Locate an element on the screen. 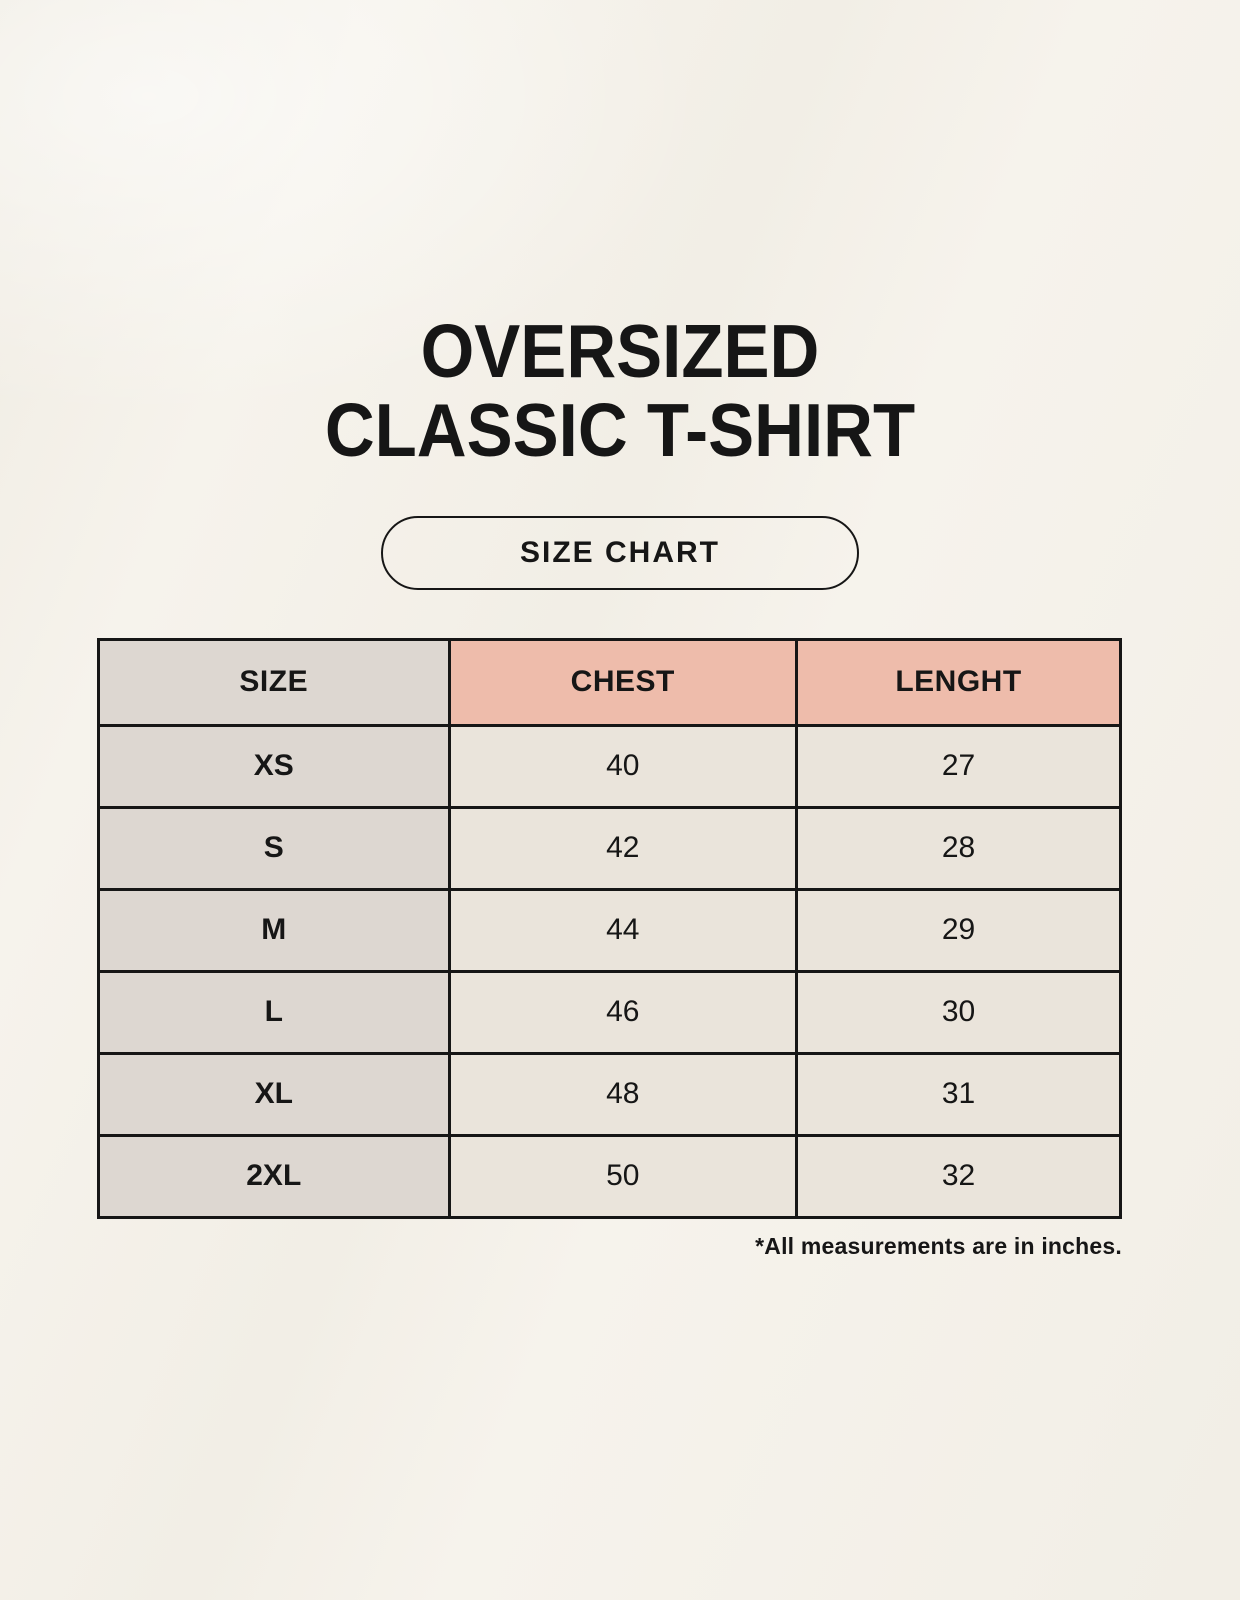 This screenshot has height=1600, width=1240. length-cell-2xl: 32 is located at coordinates (958, 1176).